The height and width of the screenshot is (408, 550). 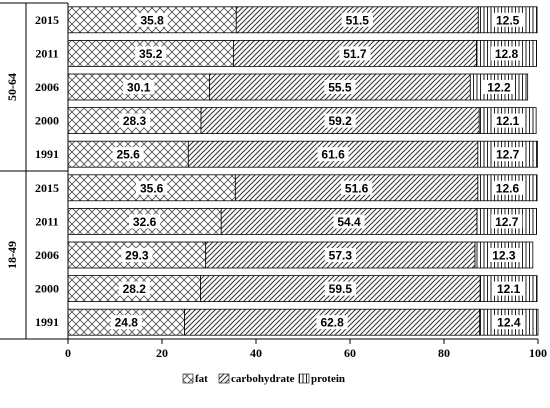 I want to click on x-tick-label-4: 80, so click(x=444, y=353).